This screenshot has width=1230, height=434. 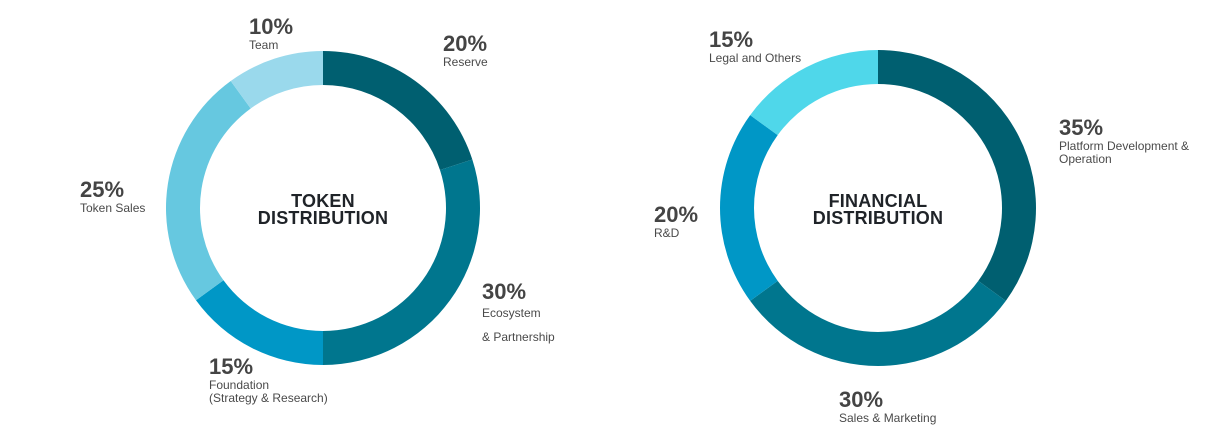 I want to click on label-rnd: 20% R&D, so click(x=676, y=221).